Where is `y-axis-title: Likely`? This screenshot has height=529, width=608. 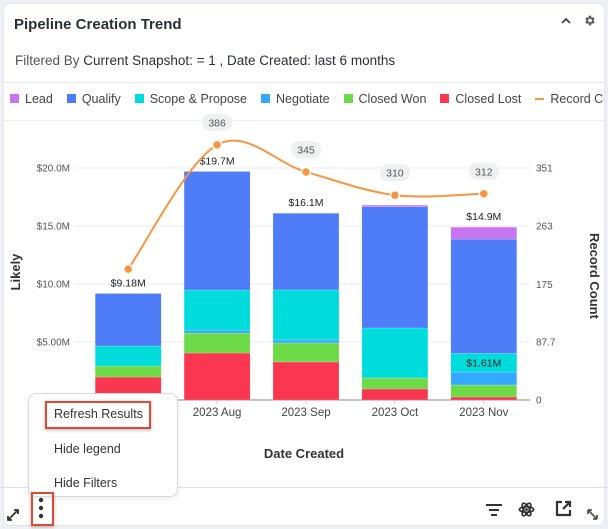 y-axis-title: Likely is located at coordinates (15, 272).